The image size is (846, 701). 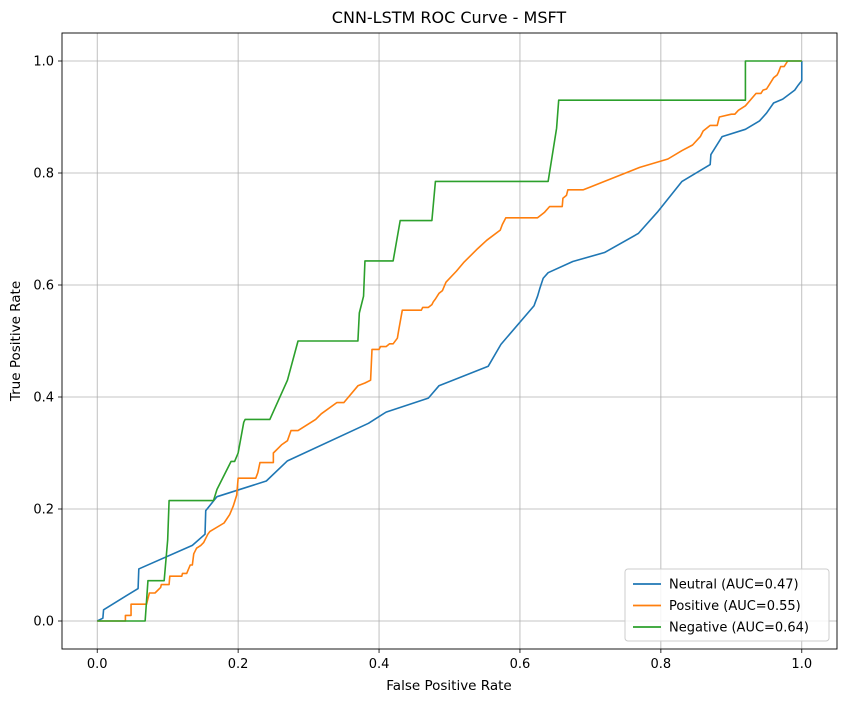 What do you see at coordinates (43, 174) in the screenshot?
I see `y-tick-label: 0.8` at bounding box center [43, 174].